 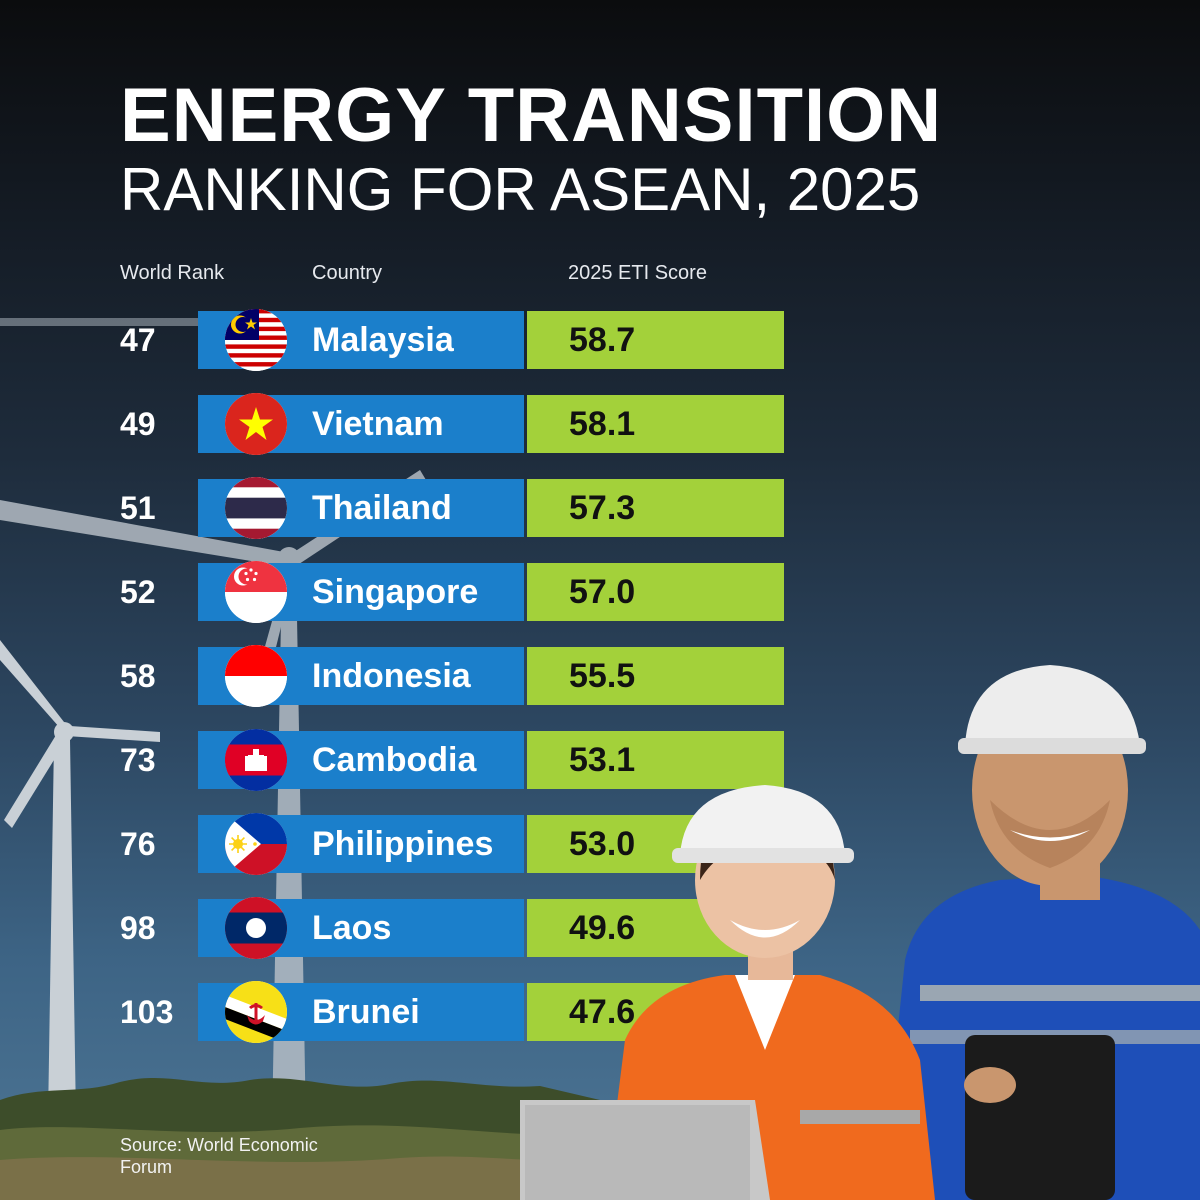 What do you see at coordinates (395, 592) in the screenshot?
I see `country-name: Singapore` at bounding box center [395, 592].